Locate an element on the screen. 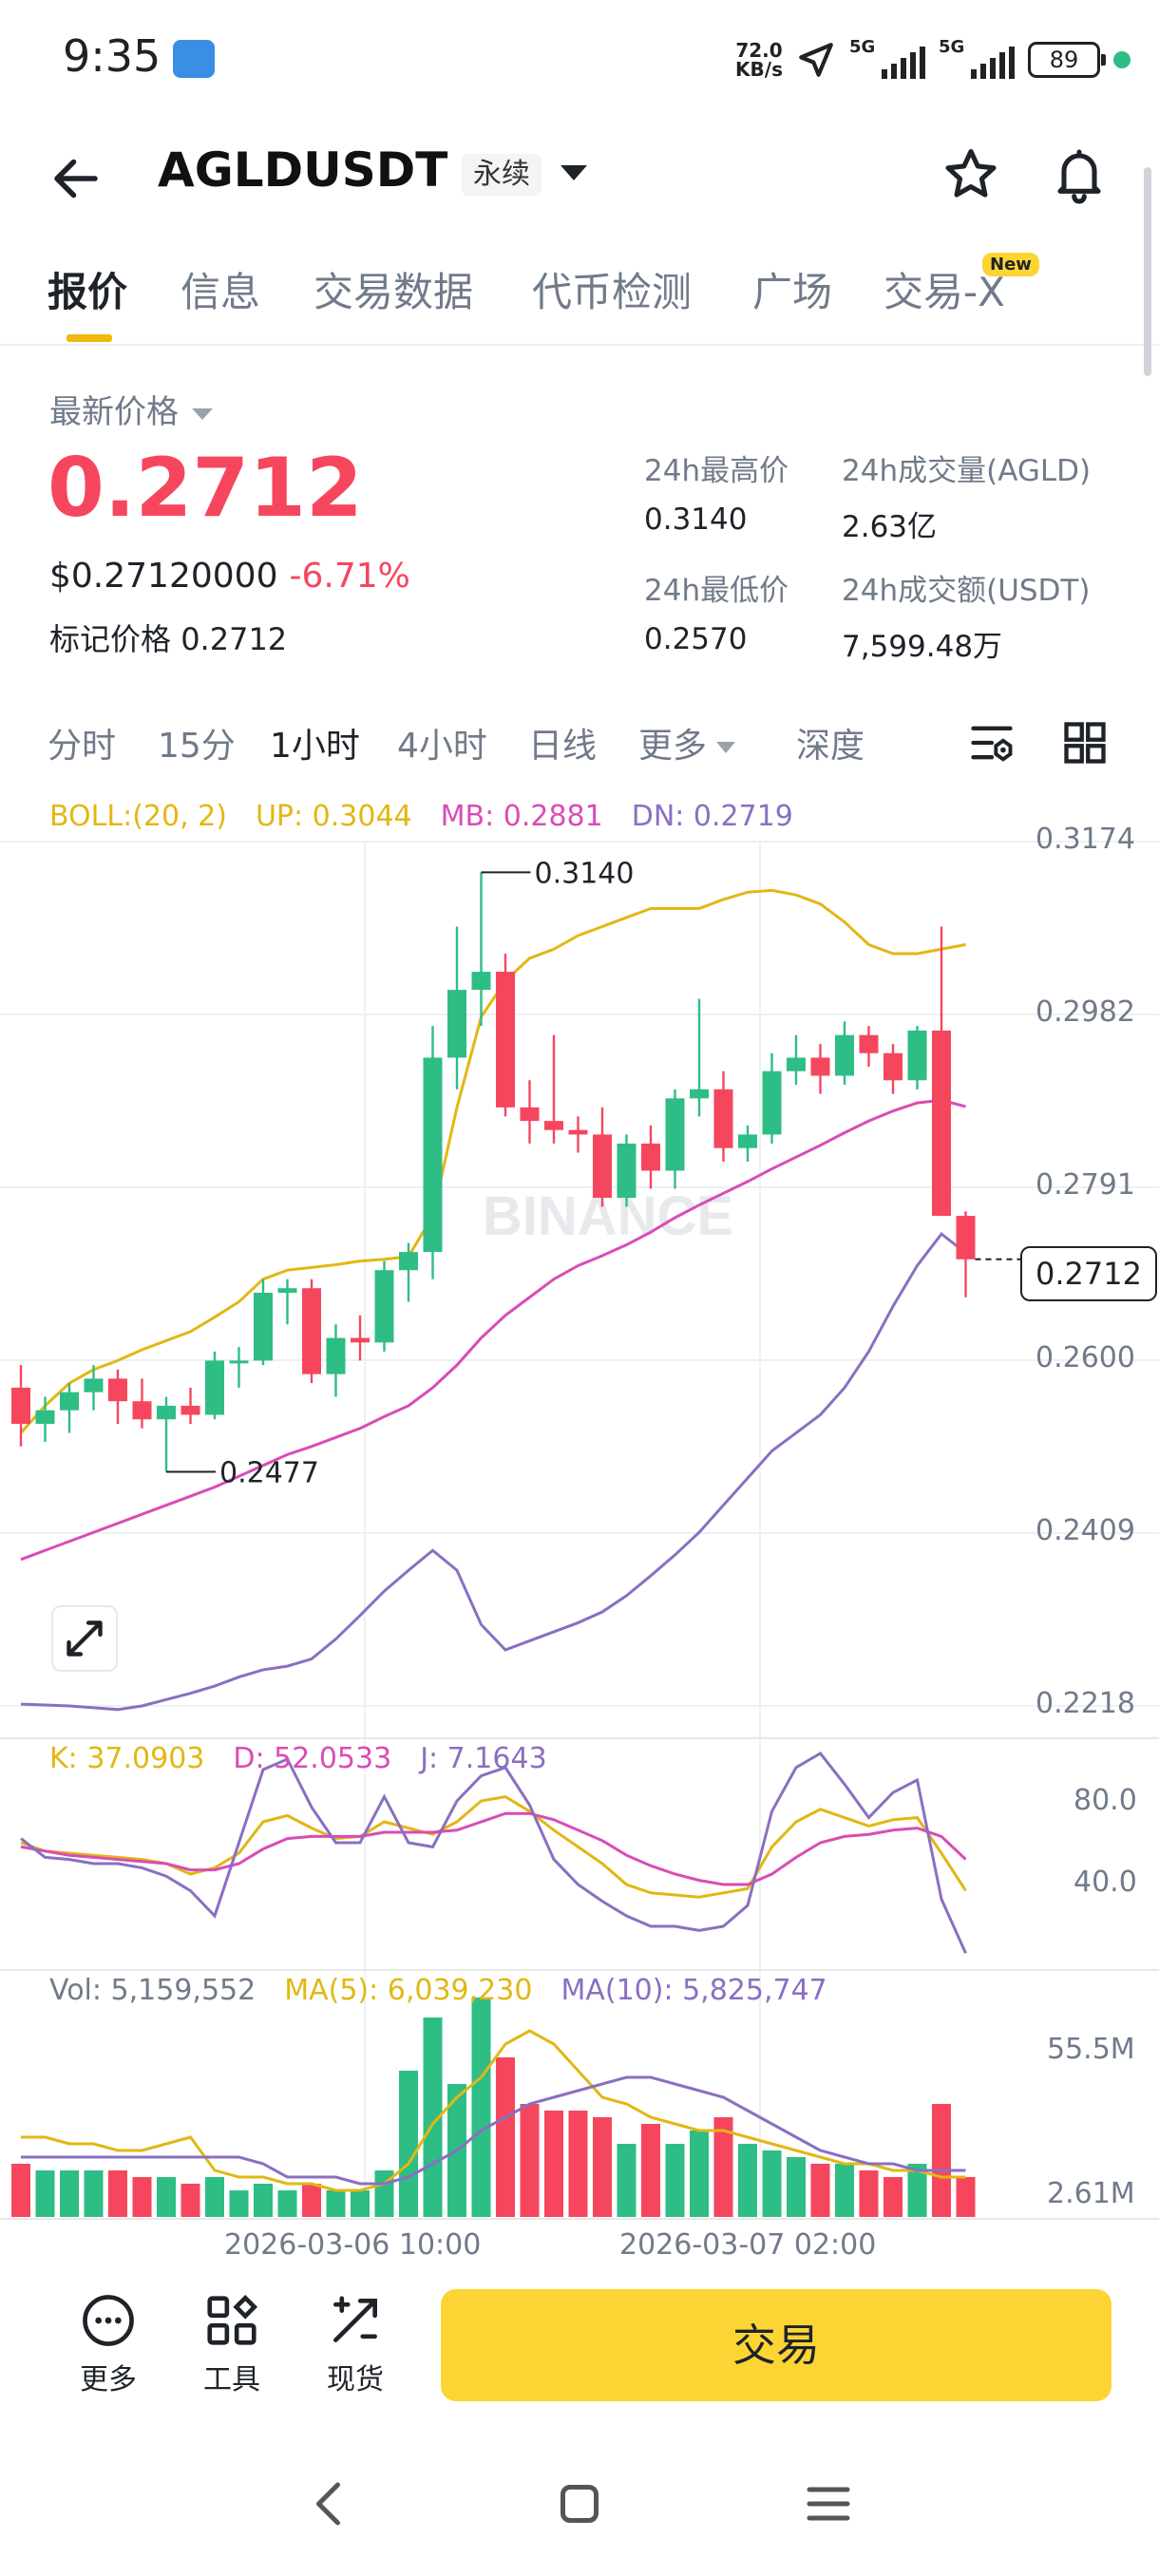 This screenshot has height=2576, width=1159. kdj-axis-tick: 40.0 is located at coordinates (1105, 1882).